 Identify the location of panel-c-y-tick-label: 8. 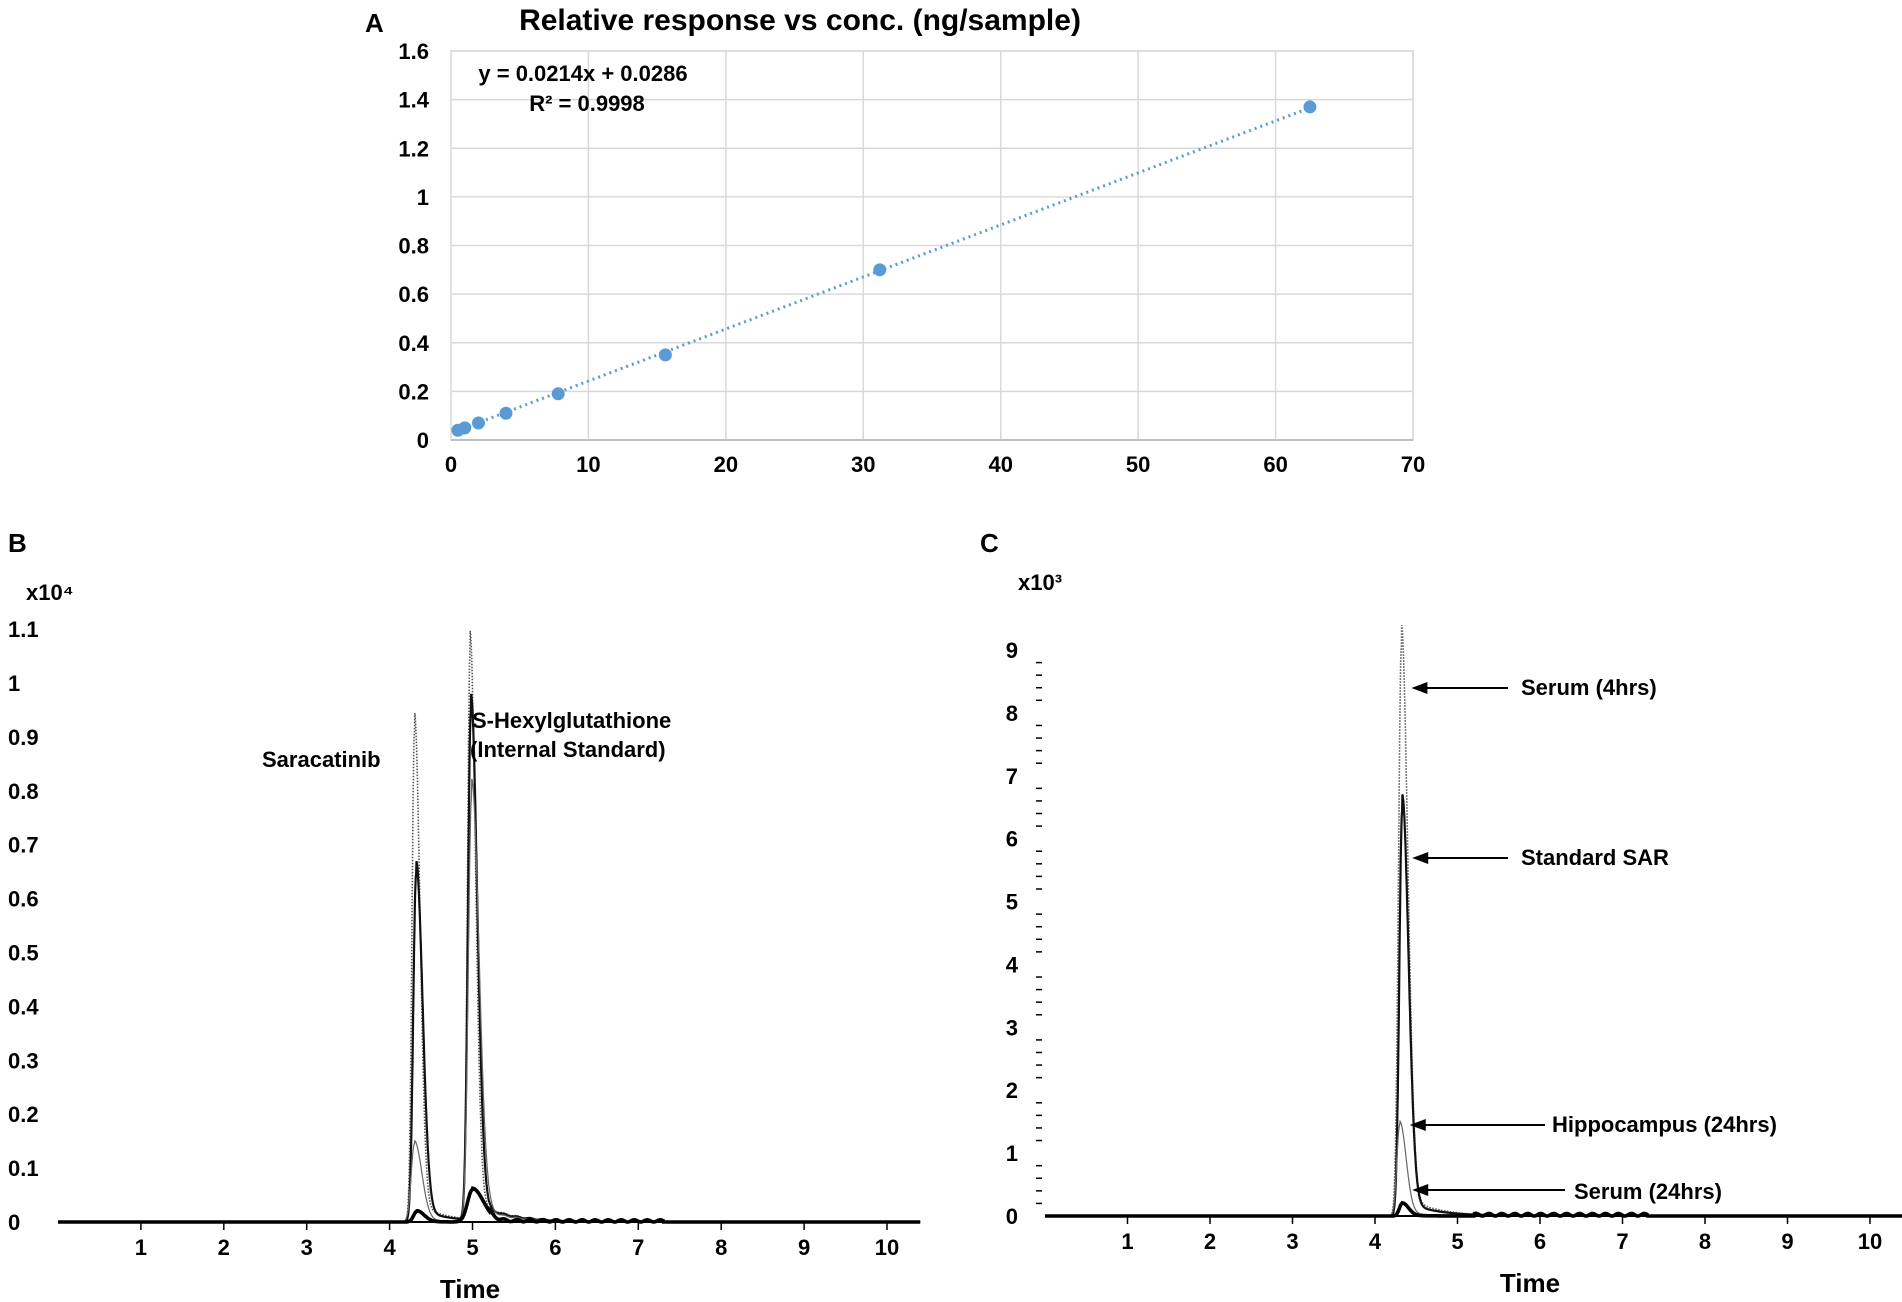
(1012, 713).